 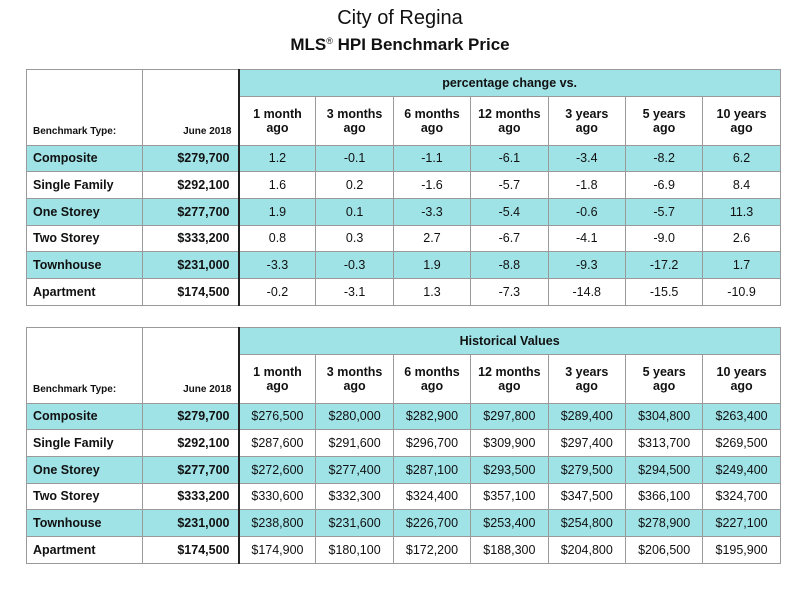 I want to click on benchmark-type-header: Benchmark Type:, so click(x=84, y=379).